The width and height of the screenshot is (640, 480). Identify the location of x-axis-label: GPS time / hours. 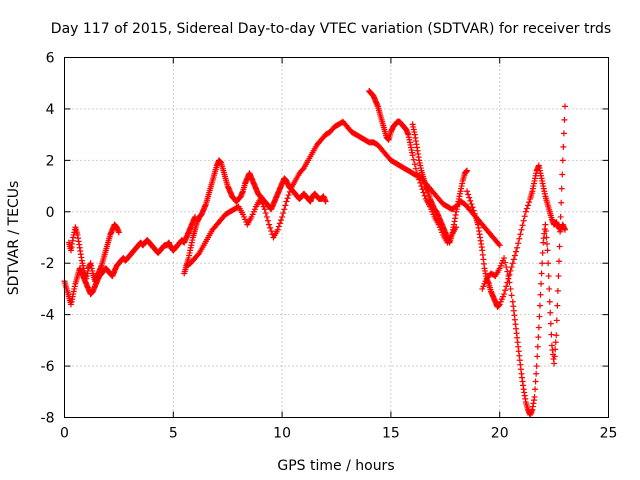
(335, 466).